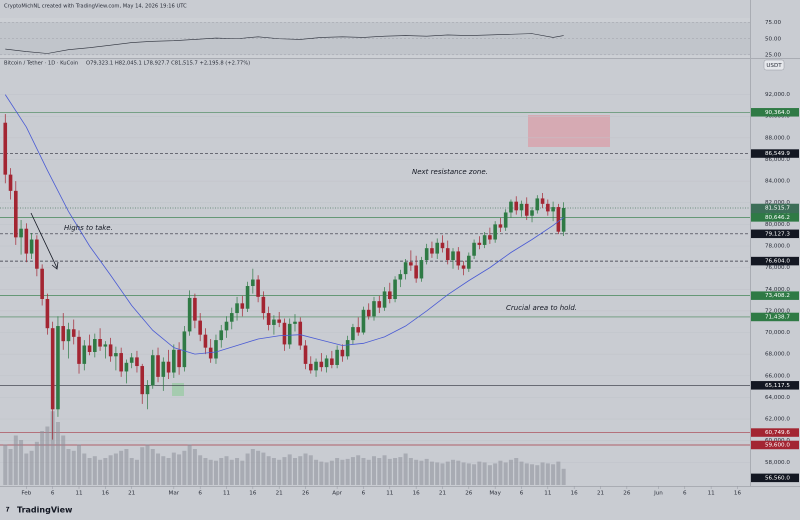 The image size is (800, 520). I want to click on y-tick-label: 58,000.0, so click(777, 463).